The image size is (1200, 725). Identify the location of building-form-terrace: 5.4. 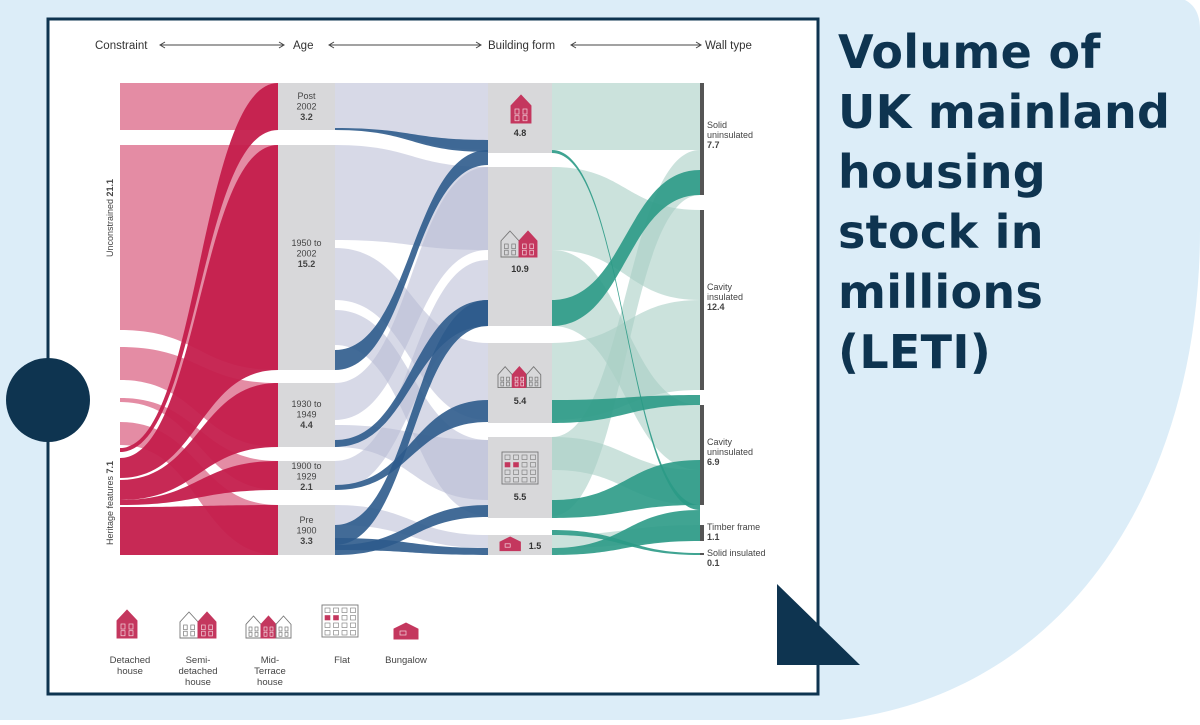
(519, 386).